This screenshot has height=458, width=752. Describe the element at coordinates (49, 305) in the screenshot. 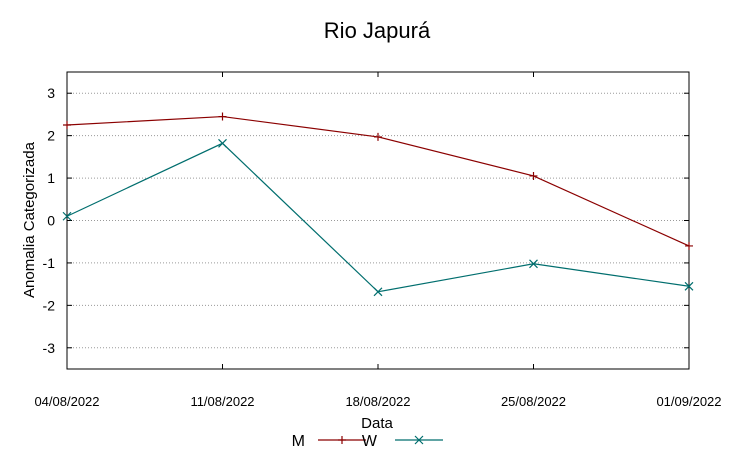

I see `y-tick-label: -2` at that location.